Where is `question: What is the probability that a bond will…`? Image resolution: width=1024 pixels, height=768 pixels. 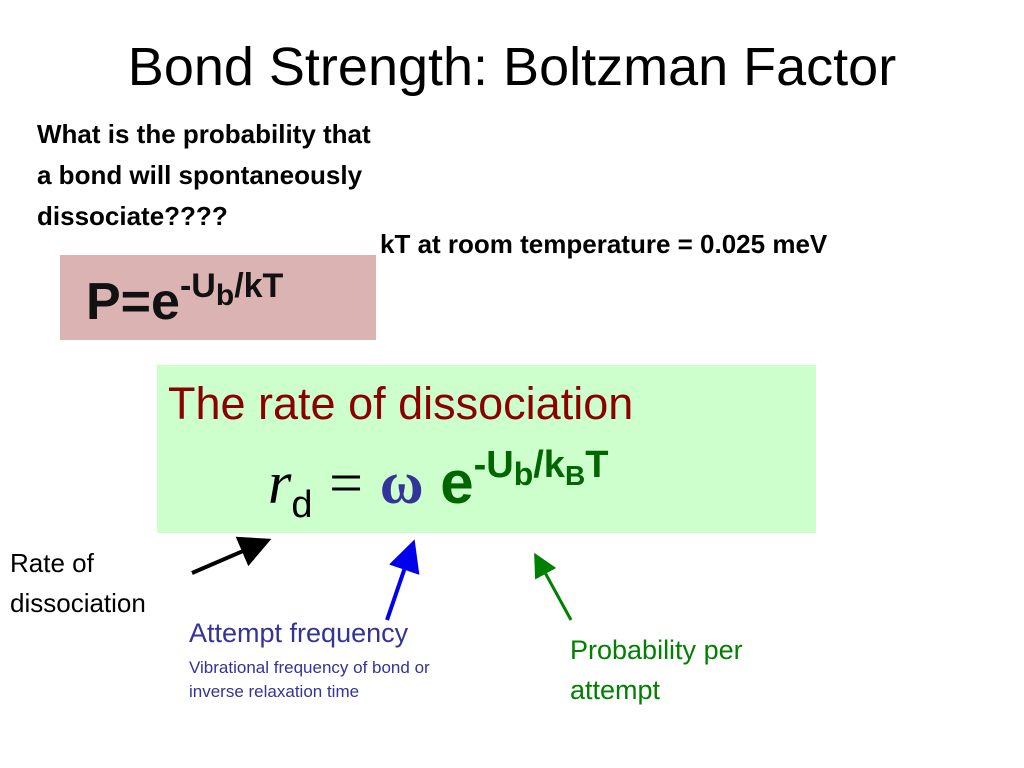 question: What is the probability that a bond will… is located at coordinates (204, 175).